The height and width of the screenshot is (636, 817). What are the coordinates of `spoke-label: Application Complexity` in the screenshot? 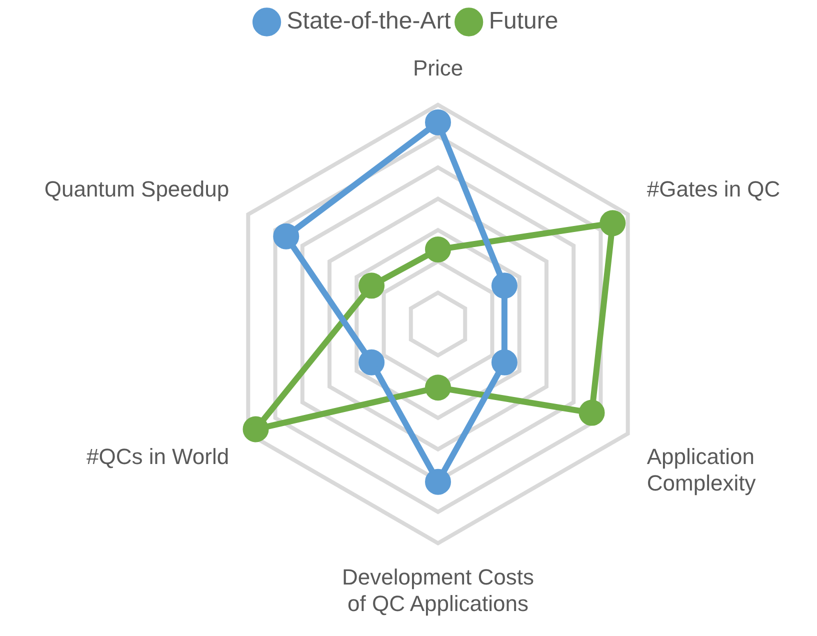 It's located at (701, 470).